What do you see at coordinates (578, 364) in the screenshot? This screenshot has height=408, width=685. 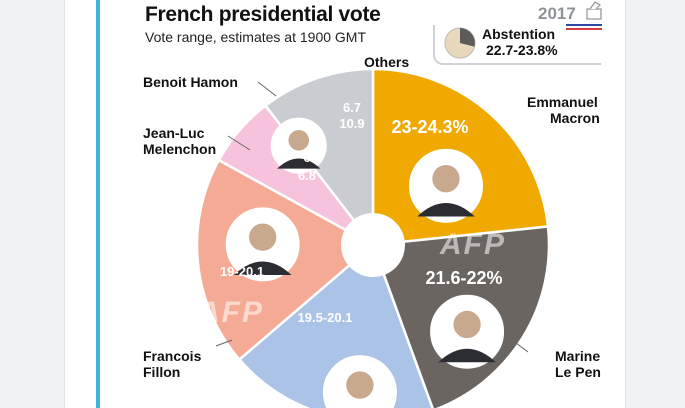 I see `label-le-pen: Marine Le Pen` at bounding box center [578, 364].